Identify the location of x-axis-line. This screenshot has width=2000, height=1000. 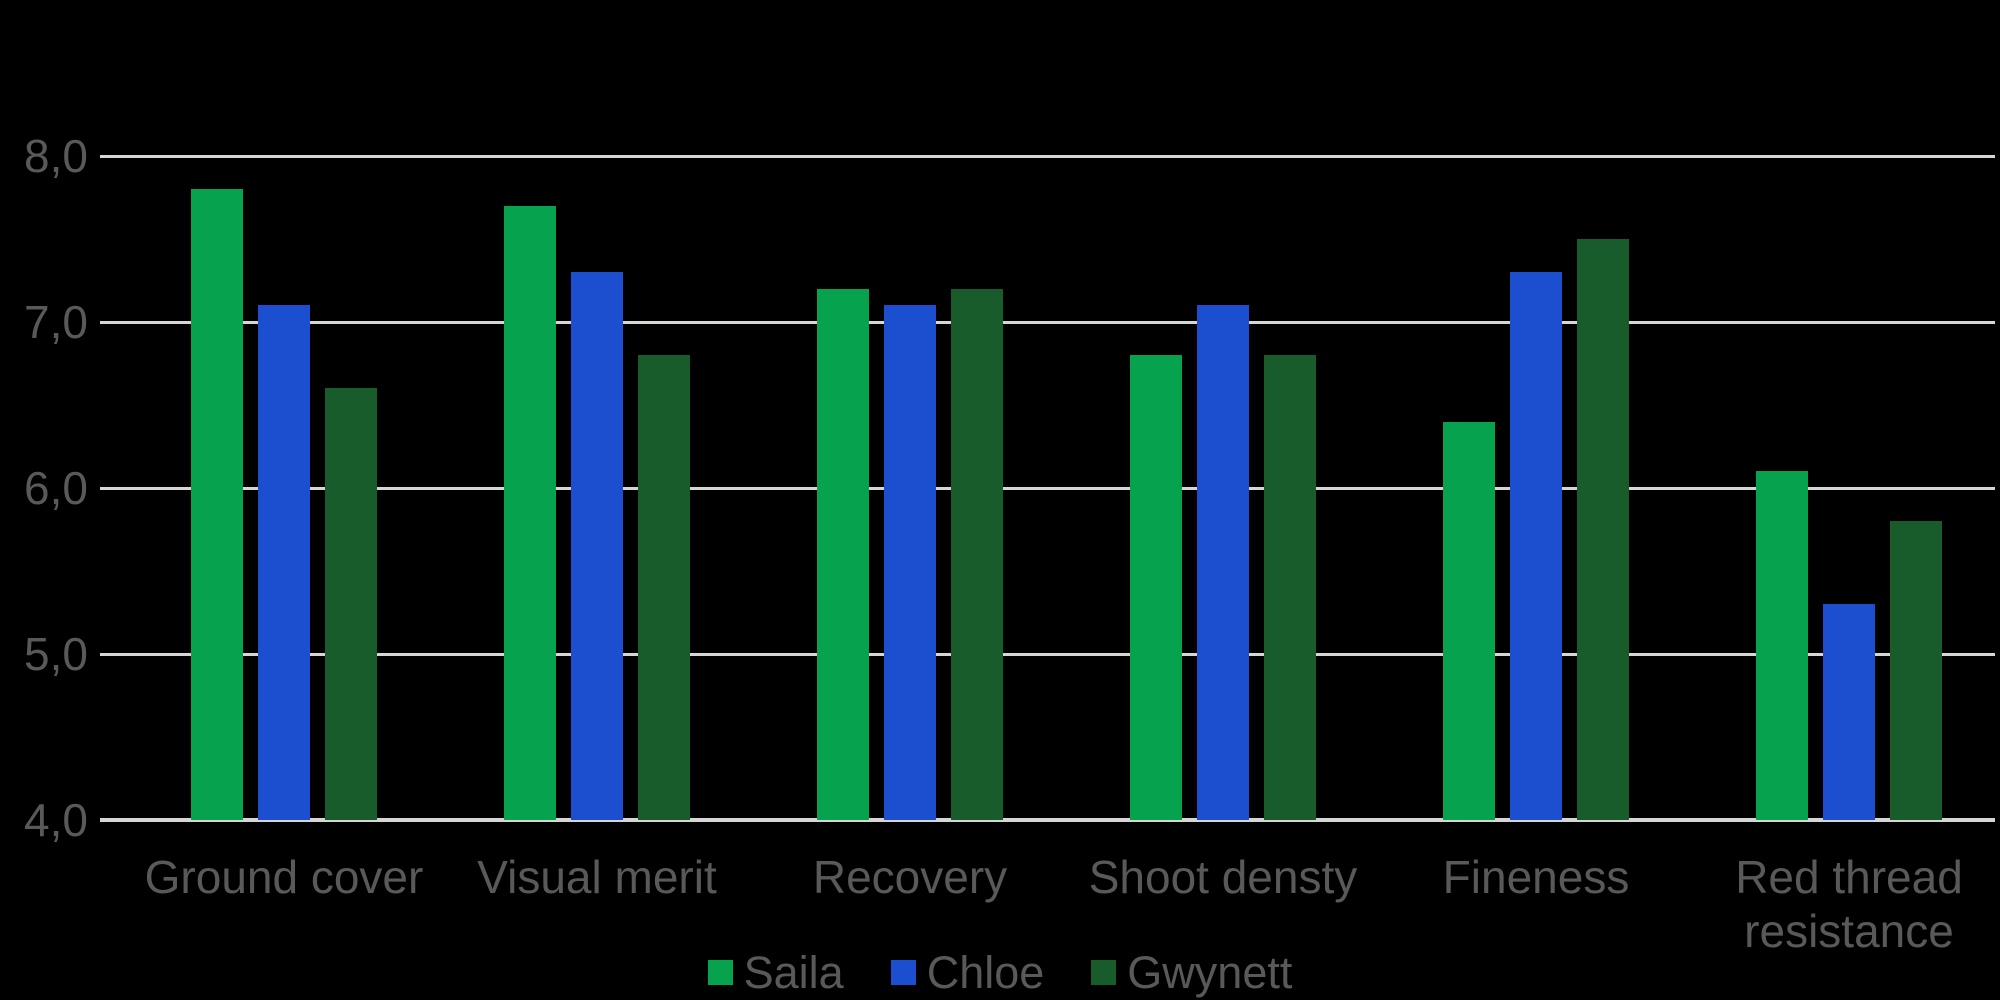
(1047, 820).